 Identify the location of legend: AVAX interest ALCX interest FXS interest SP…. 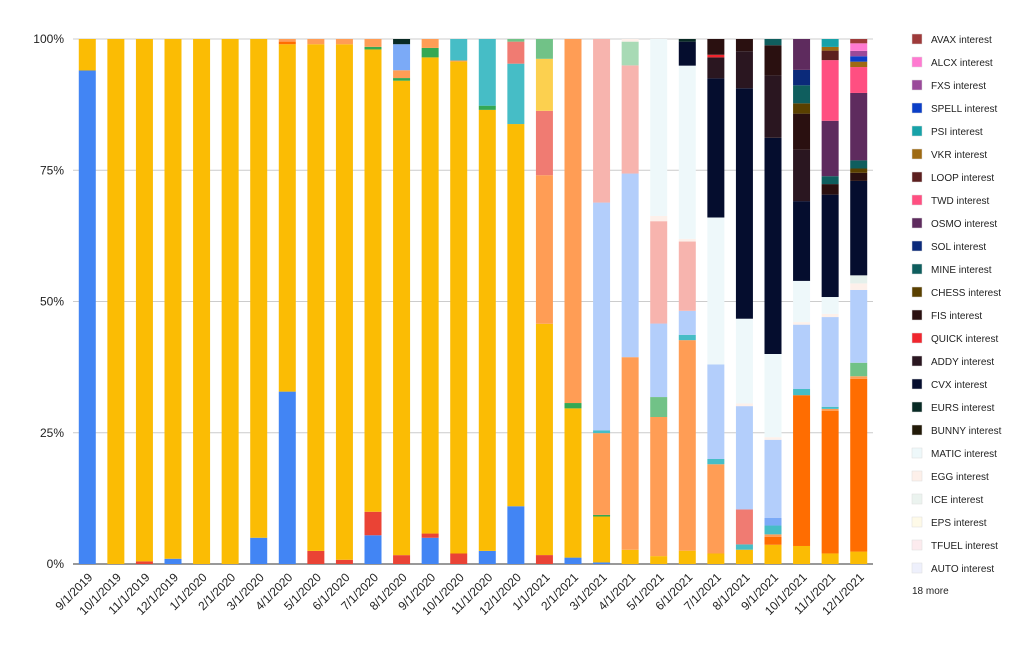
(956, 304).